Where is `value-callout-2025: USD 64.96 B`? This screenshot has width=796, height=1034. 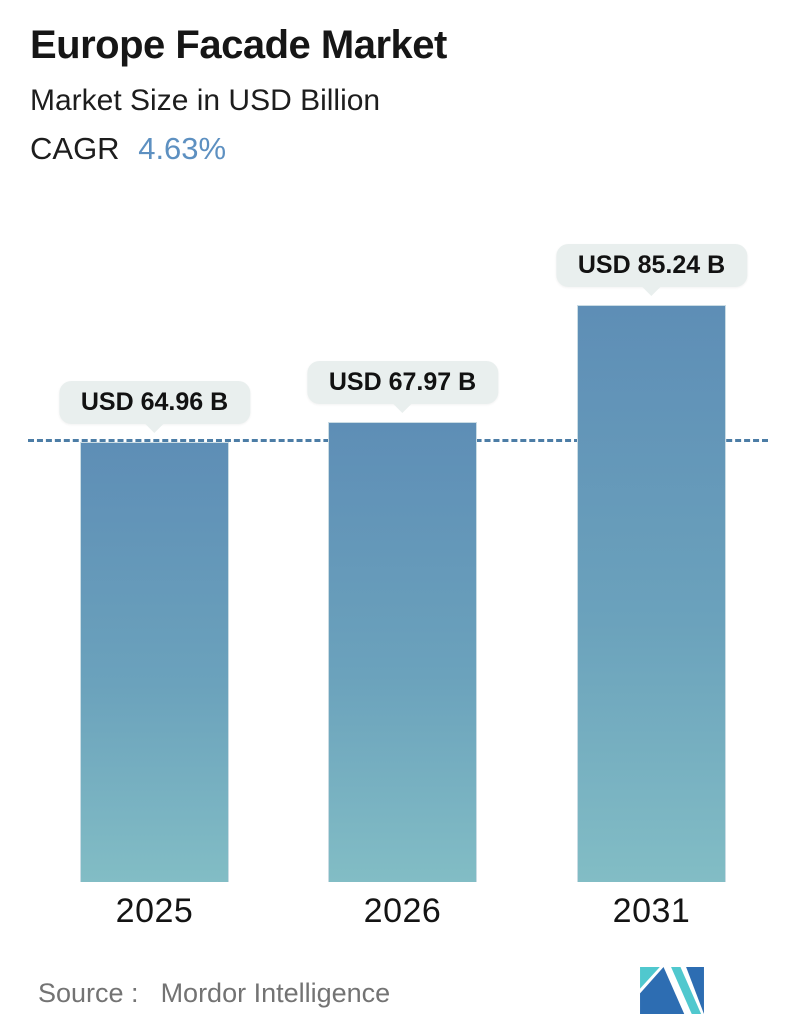 value-callout-2025: USD 64.96 B is located at coordinates (154, 402).